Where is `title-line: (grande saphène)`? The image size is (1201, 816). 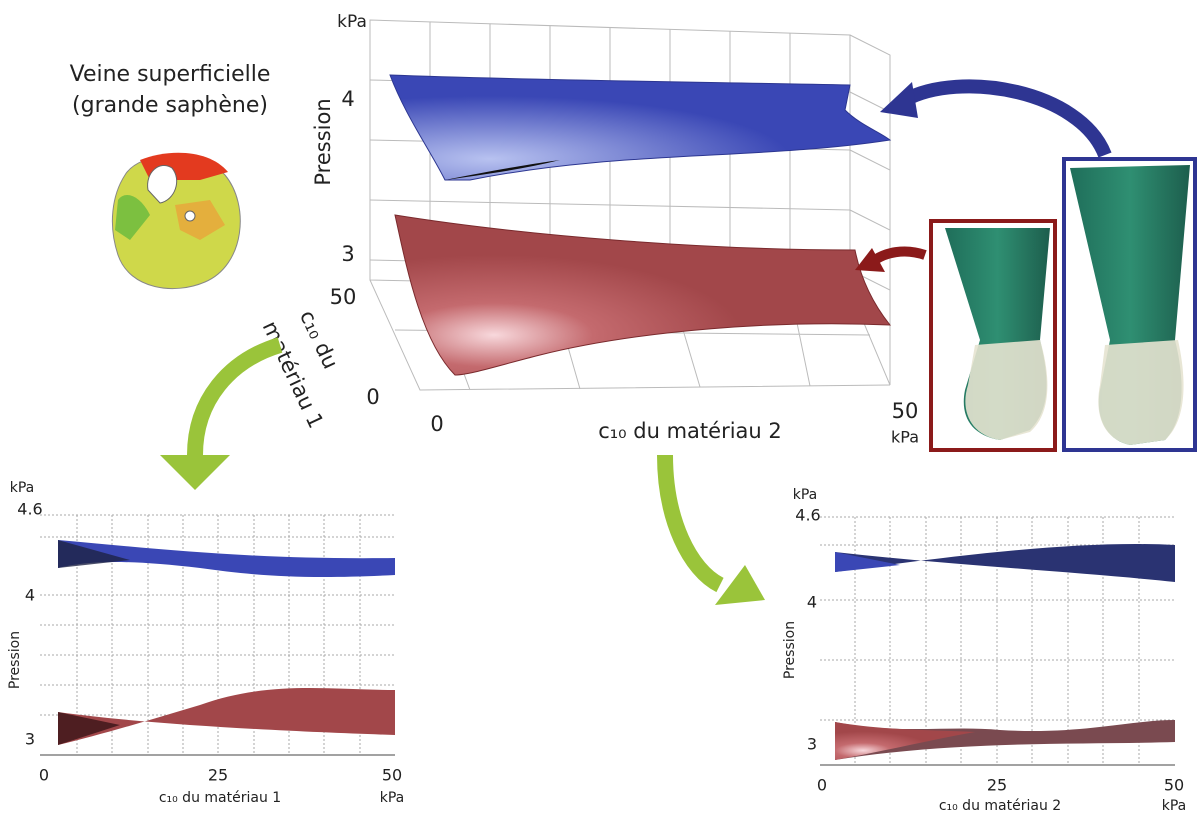 title-line: (grande saphène) is located at coordinates (170, 105).